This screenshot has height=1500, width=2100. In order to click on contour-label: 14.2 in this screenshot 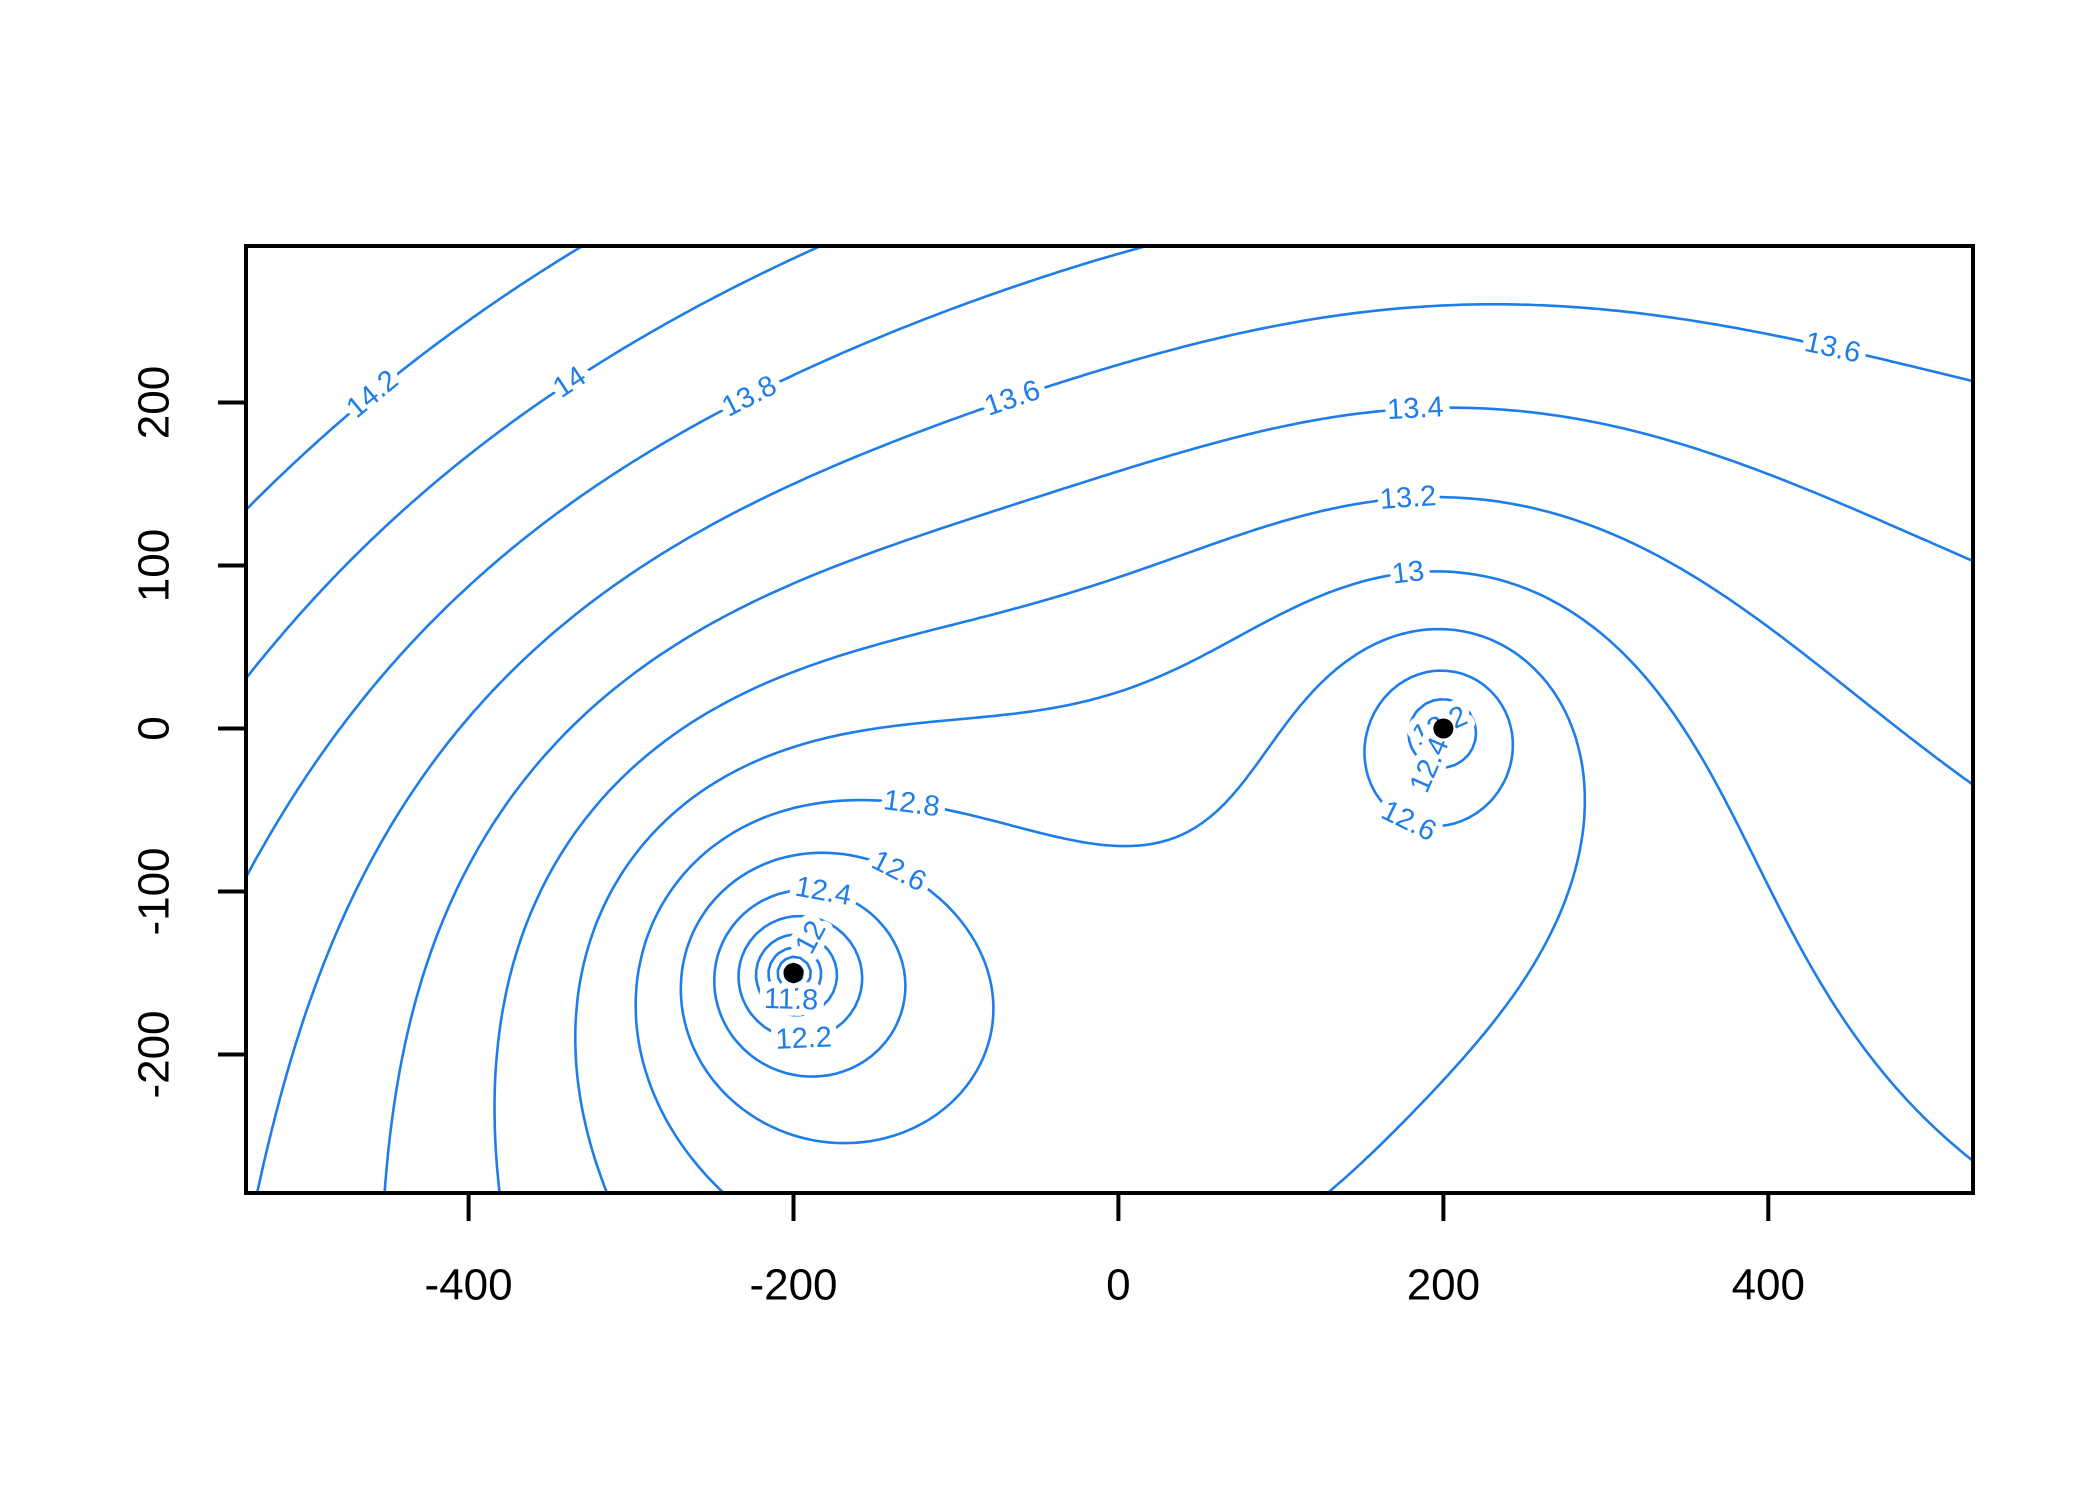, I will do `click(373, 394)`.